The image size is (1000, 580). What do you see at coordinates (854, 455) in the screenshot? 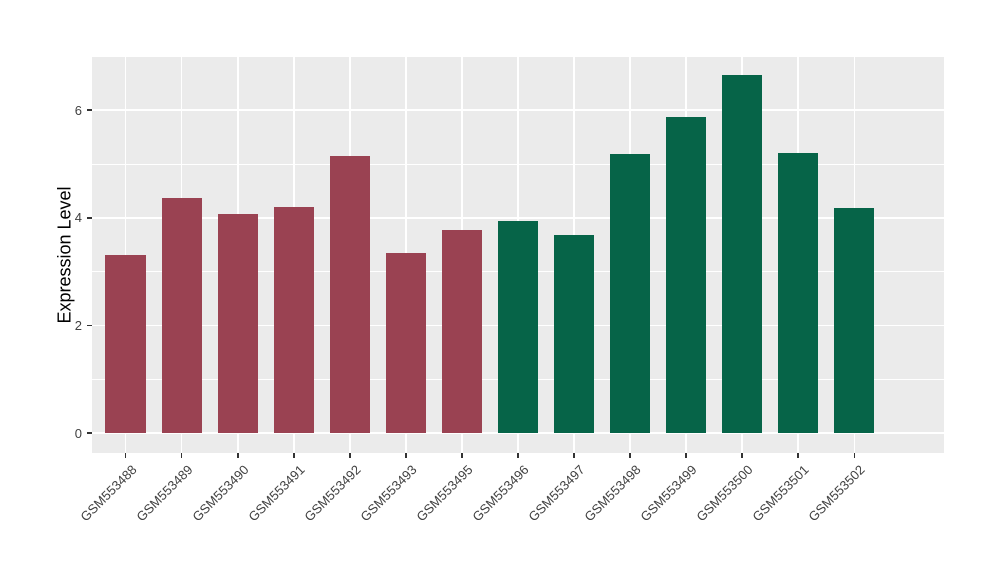
I see `x-tick-mark-GSM553502` at bounding box center [854, 455].